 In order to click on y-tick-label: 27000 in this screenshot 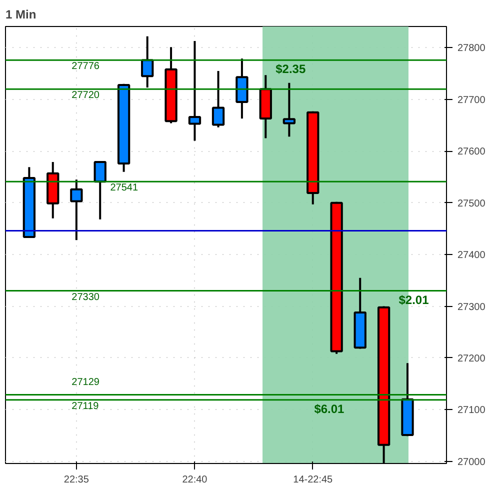, I will do `click(472, 462)`.